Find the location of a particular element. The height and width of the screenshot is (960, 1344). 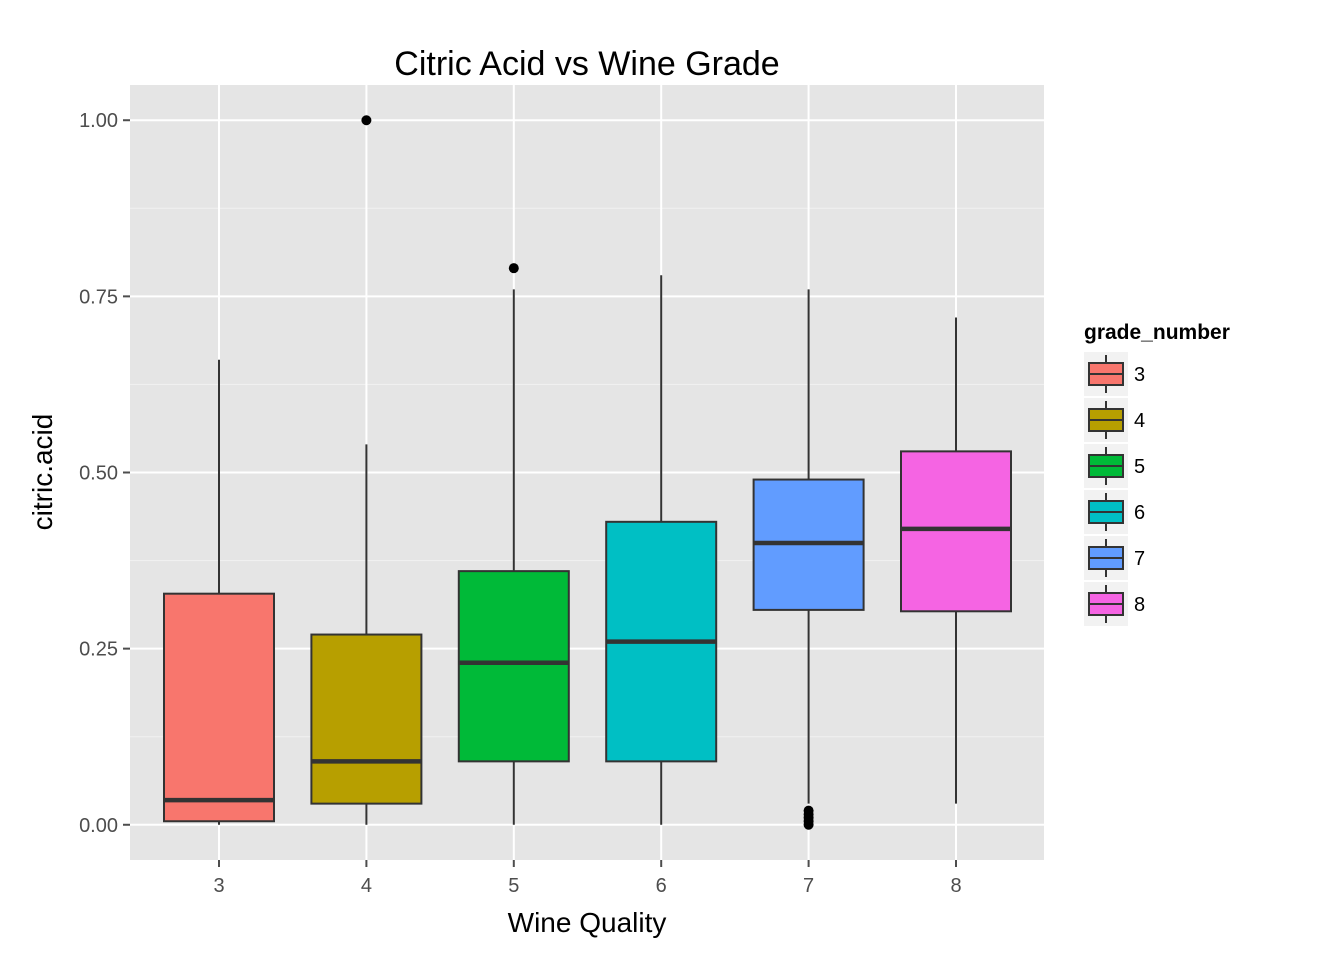

x-tick-label: 5 is located at coordinates (513, 886).